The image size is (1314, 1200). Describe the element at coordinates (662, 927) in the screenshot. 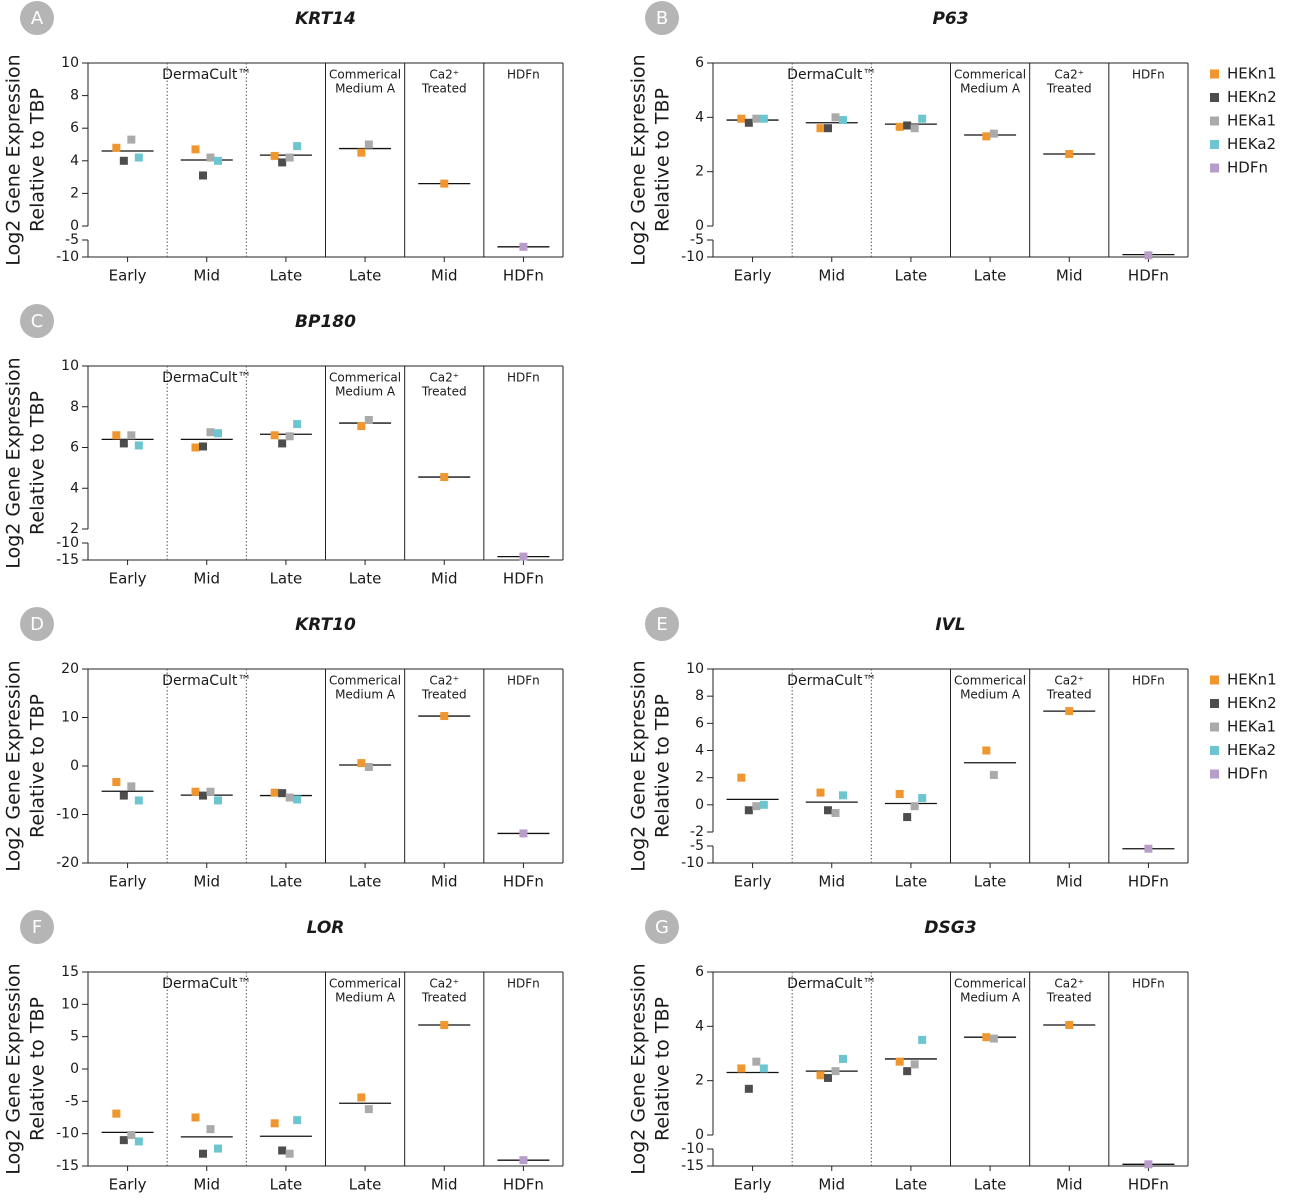

I see `panel-letter: G` at that location.